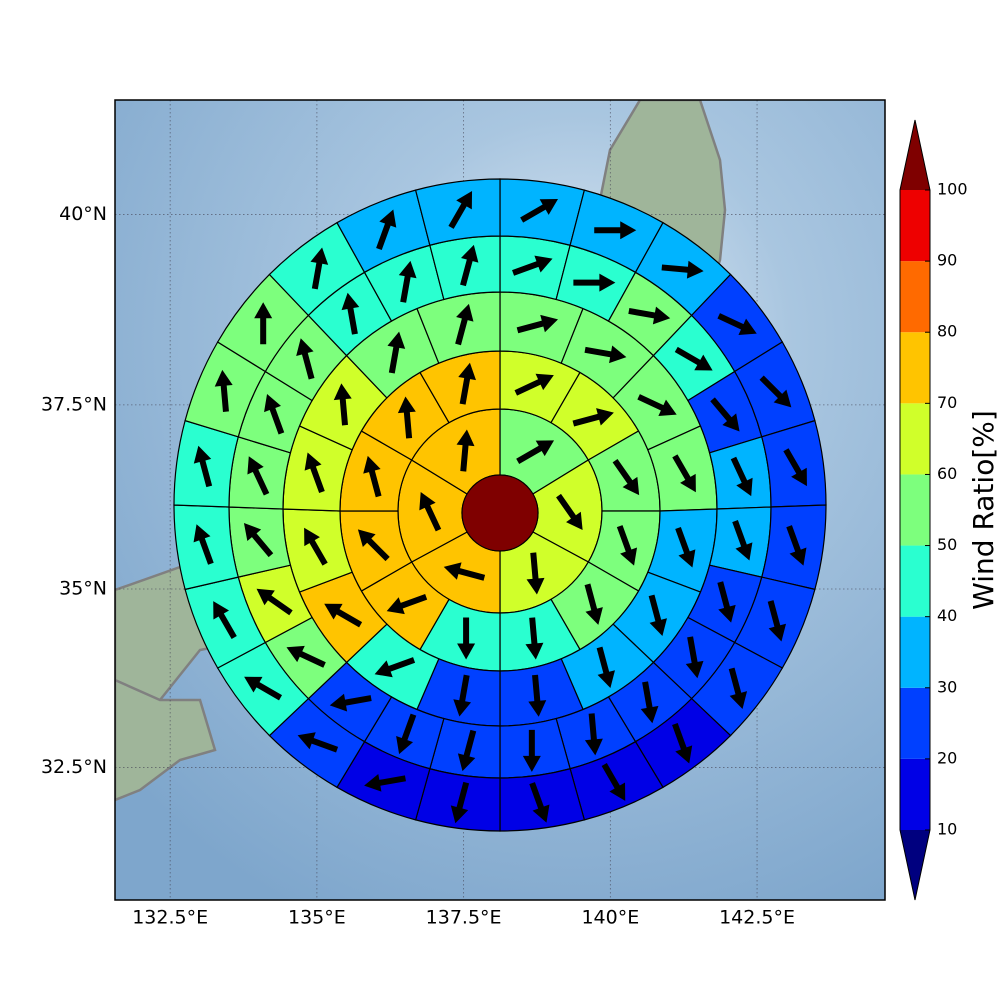 The height and width of the screenshot is (1004, 1000). I want to click on x-tick-label: 132.5°E, so click(170, 918).